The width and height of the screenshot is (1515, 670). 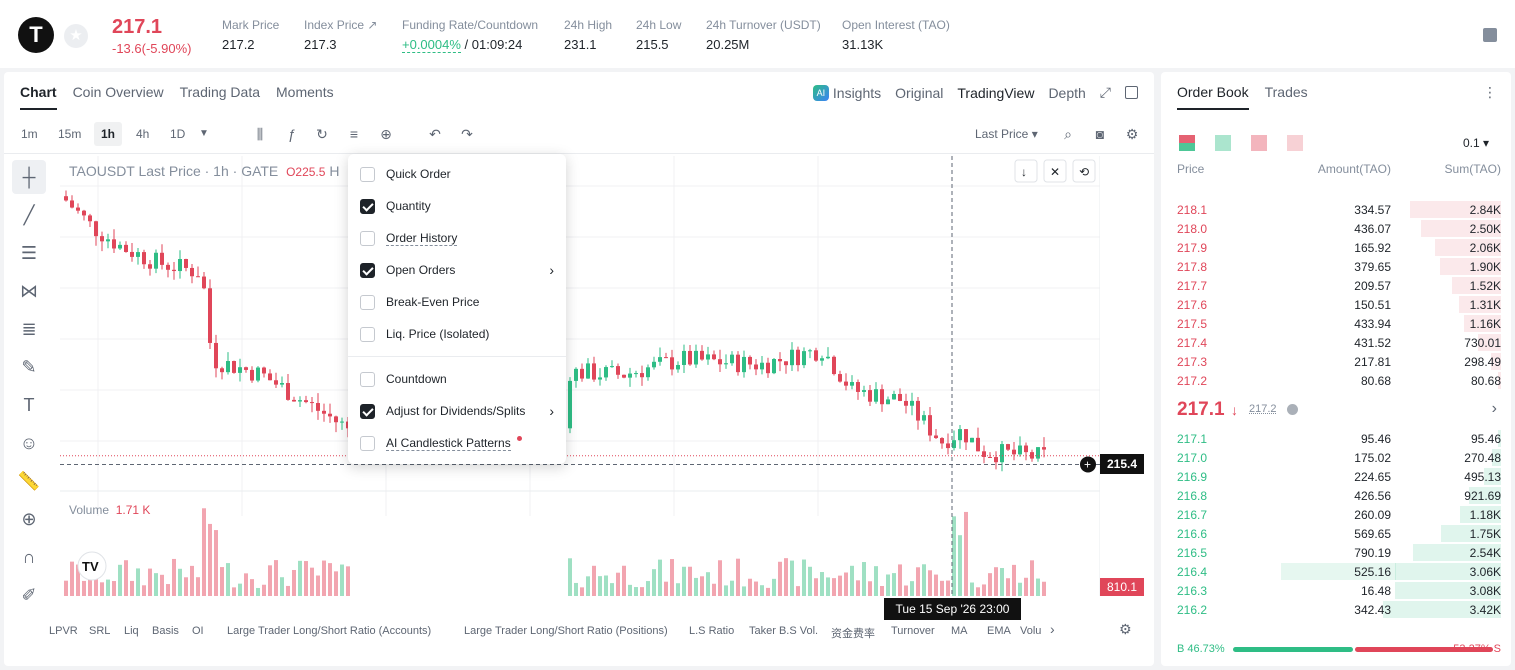 What do you see at coordinates (322, 134) in the screenshot?
I see `refresh-icon: ↻` at bounding box center [322, 134].